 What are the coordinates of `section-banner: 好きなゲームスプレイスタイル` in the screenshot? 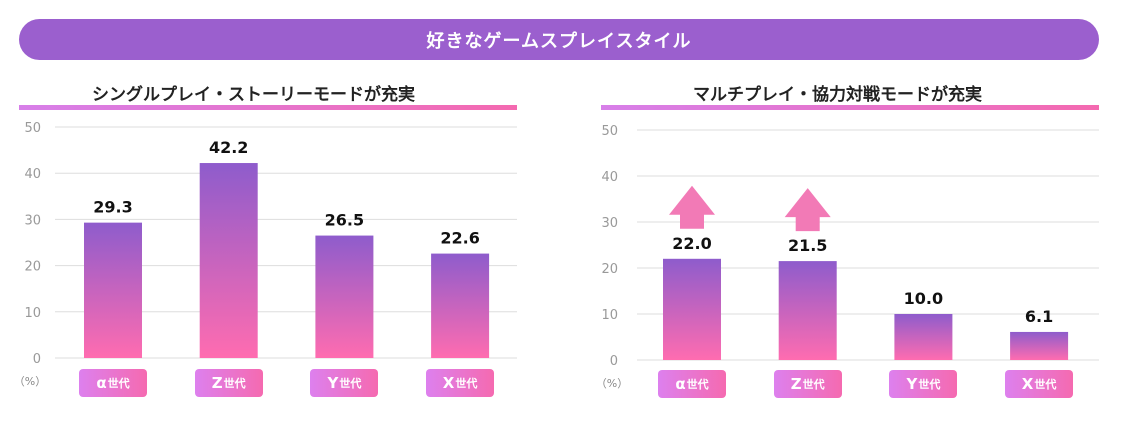 It's located at (559, 39).